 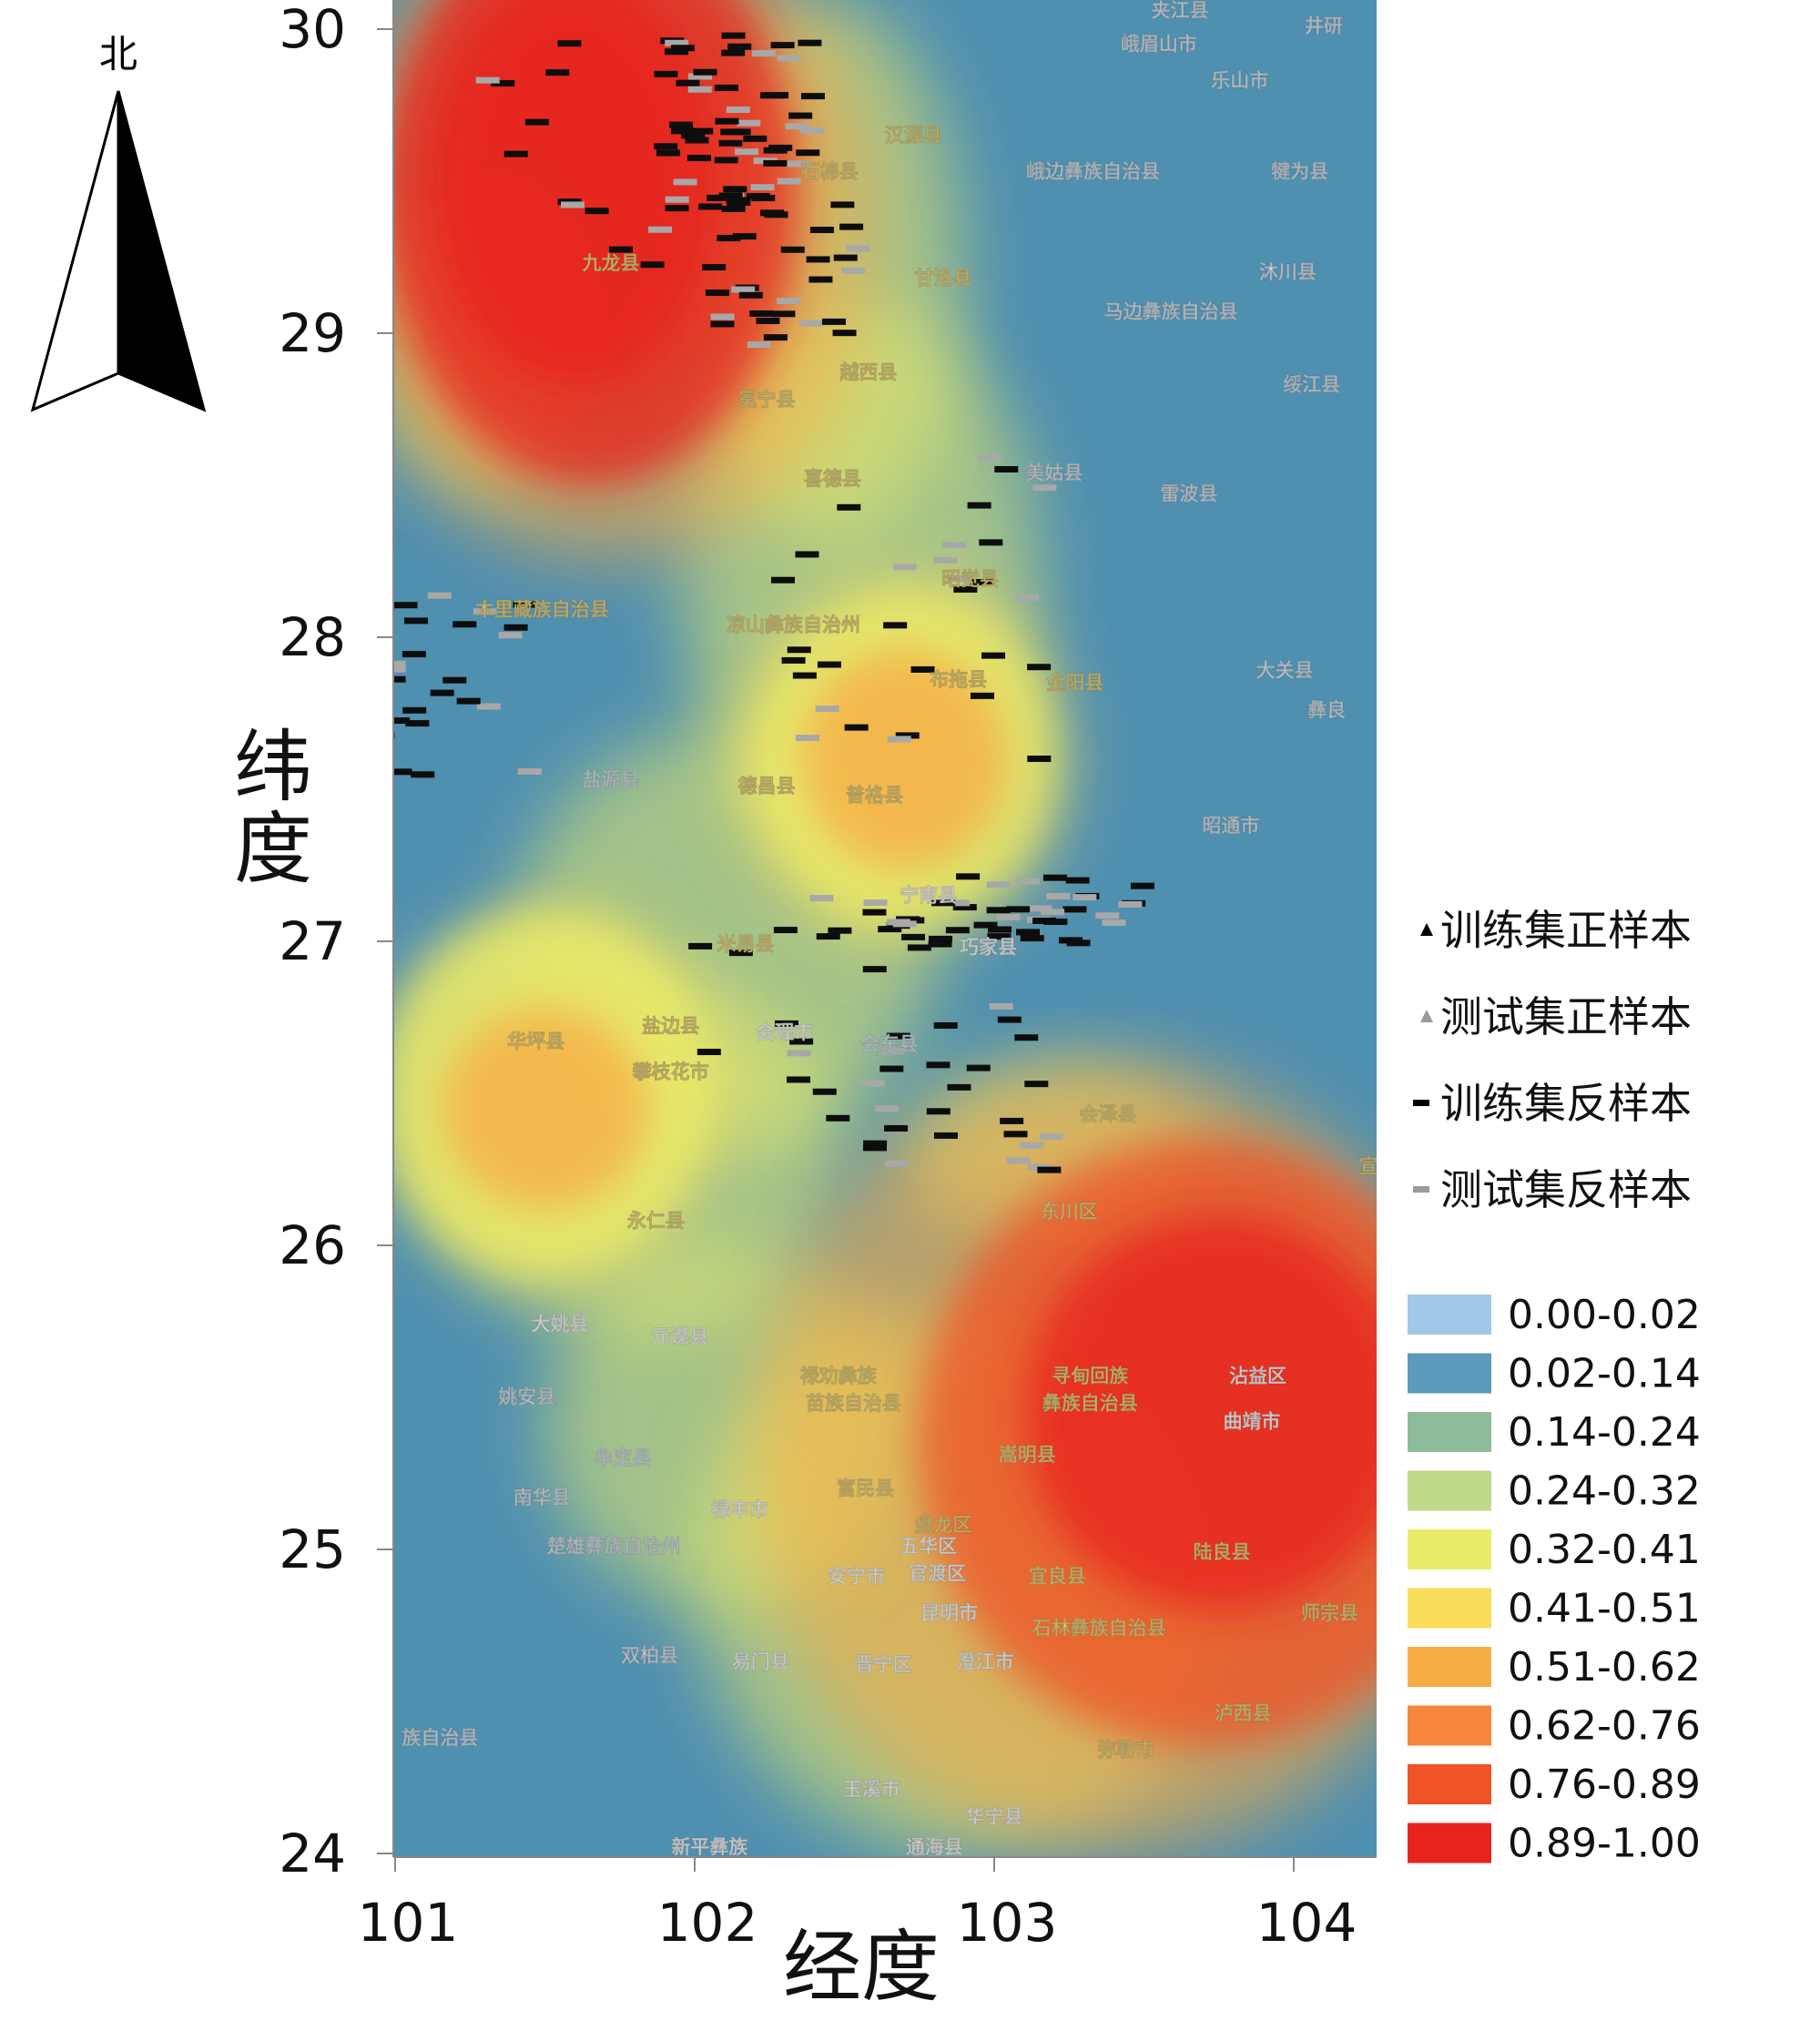 What do you see at coordinates (614, 1546) in the screenshot?
I see `place-label: 楚雄彝族自治州` at bounding box center [614, 1546].